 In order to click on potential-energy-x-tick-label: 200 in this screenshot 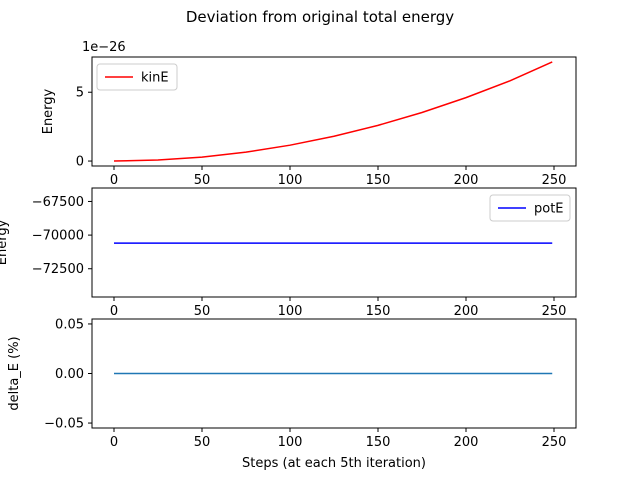, I will do `click(466, 311)`.